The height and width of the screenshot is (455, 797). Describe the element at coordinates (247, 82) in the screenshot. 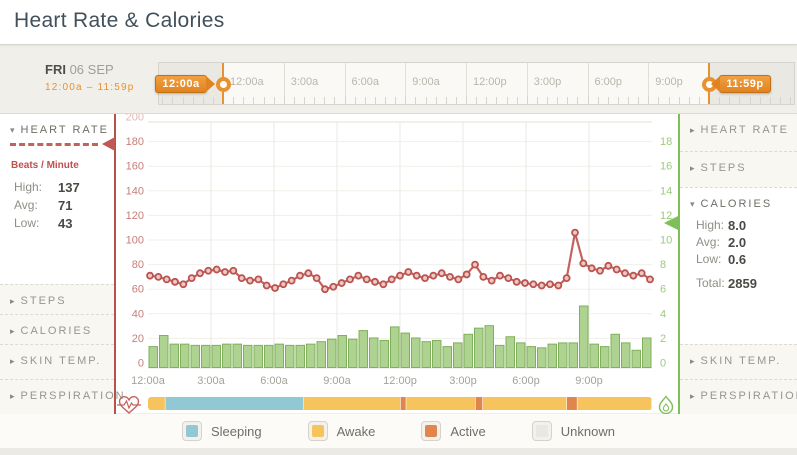

I see `slider-tick-label: 12:00a` at that location.